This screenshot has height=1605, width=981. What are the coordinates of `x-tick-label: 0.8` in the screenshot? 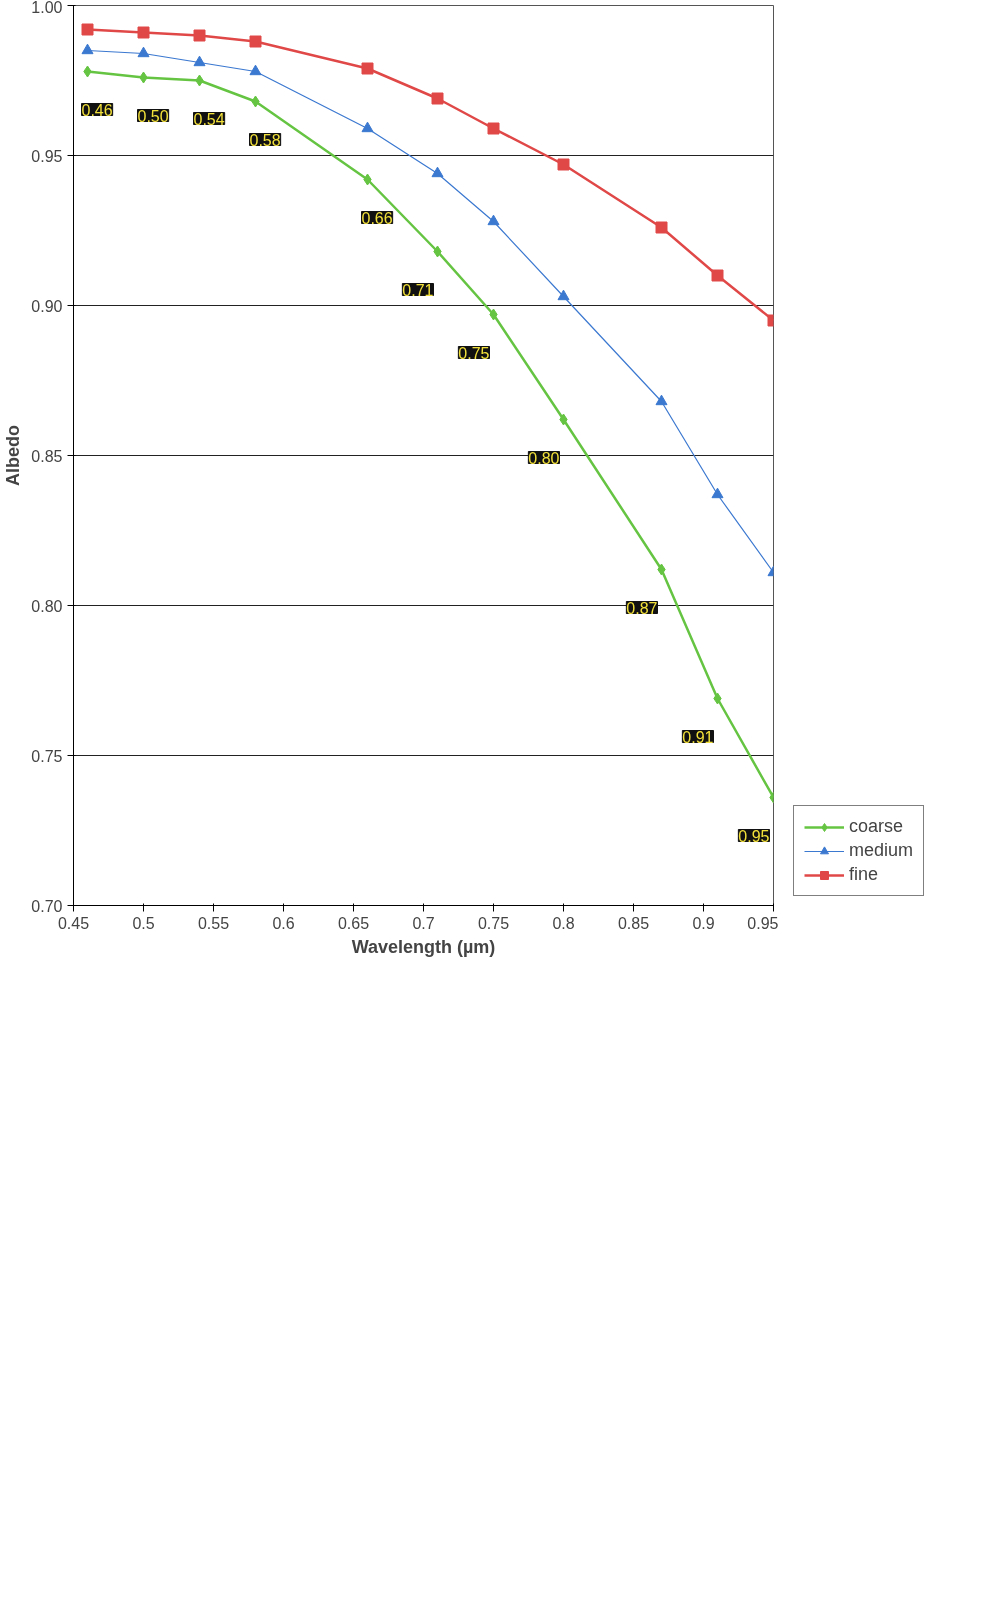 It's located at (563, 923).